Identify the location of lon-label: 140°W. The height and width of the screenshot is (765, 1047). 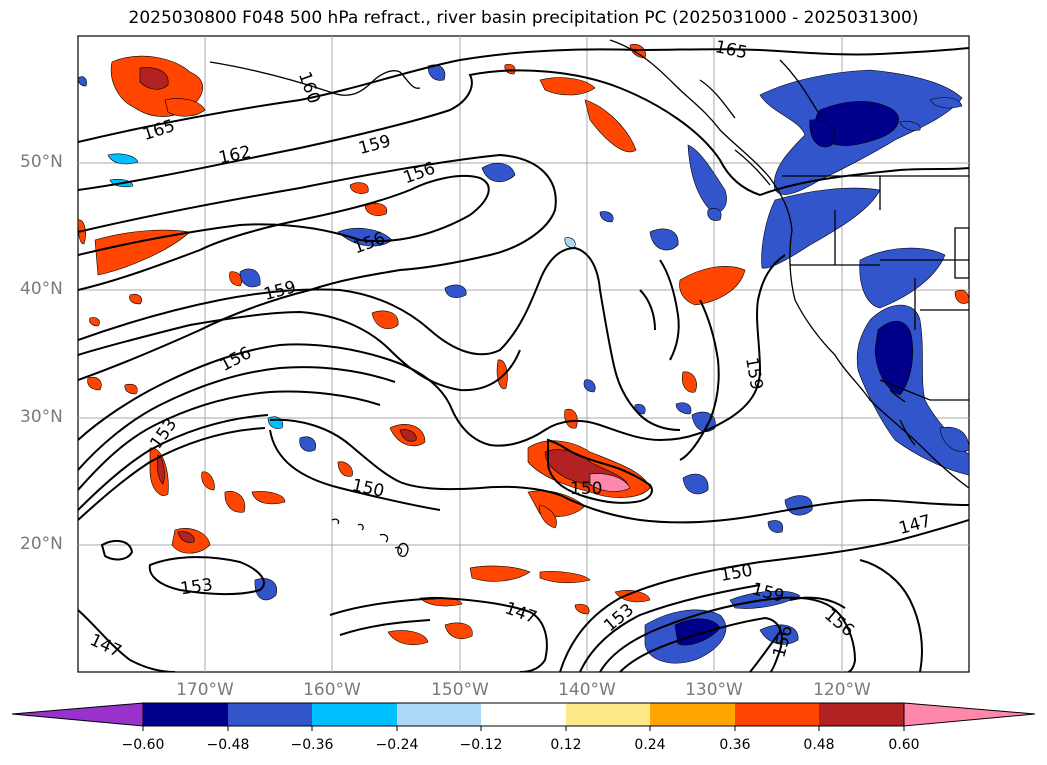
(587, 690).